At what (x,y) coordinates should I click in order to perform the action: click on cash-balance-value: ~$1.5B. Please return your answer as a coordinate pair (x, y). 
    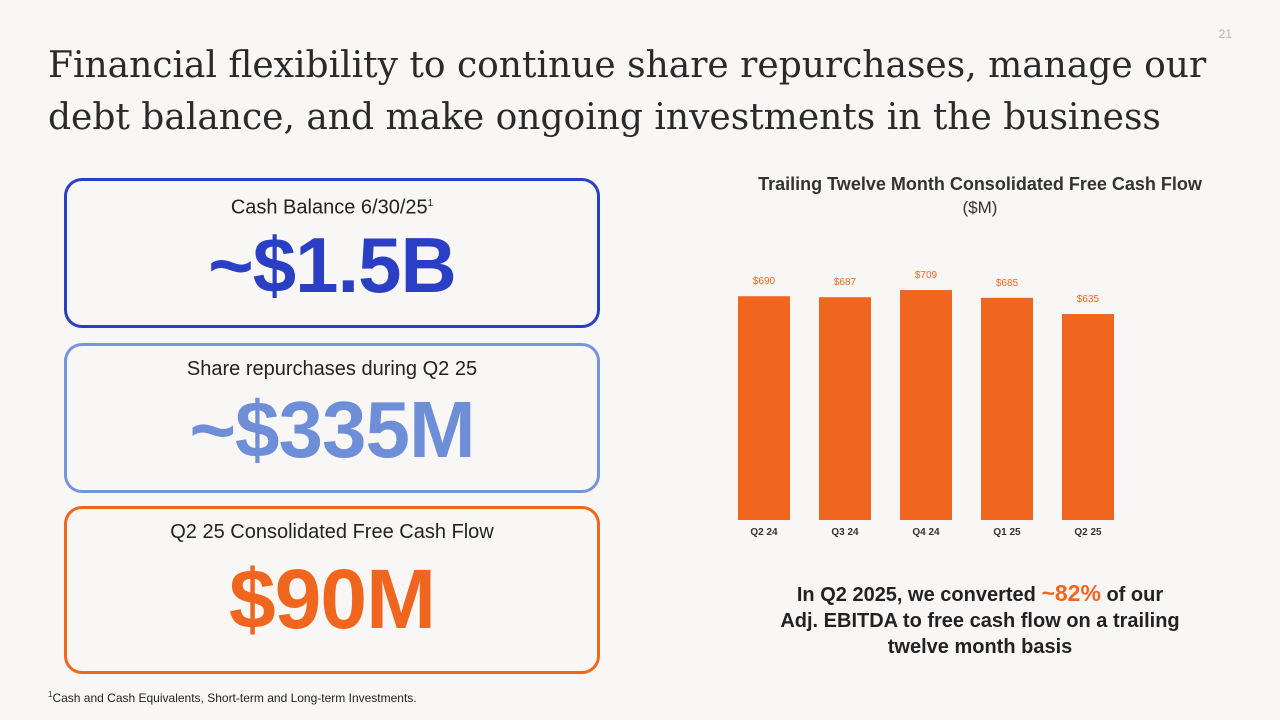
    Looking at the image, I should click on (332, 265).